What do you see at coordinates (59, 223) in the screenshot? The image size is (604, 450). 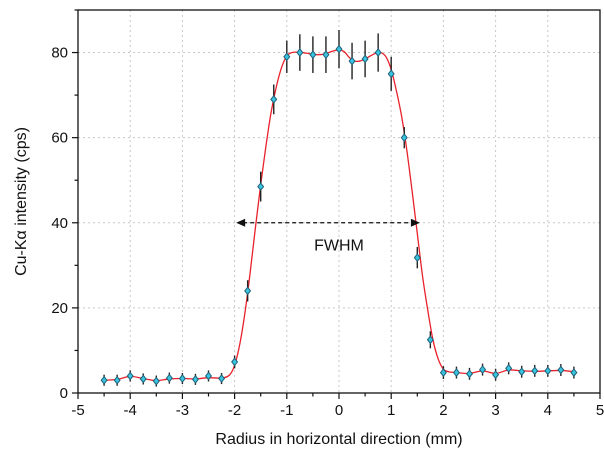 I see `y-tick-label: 40` at bounding box center [59, 223].